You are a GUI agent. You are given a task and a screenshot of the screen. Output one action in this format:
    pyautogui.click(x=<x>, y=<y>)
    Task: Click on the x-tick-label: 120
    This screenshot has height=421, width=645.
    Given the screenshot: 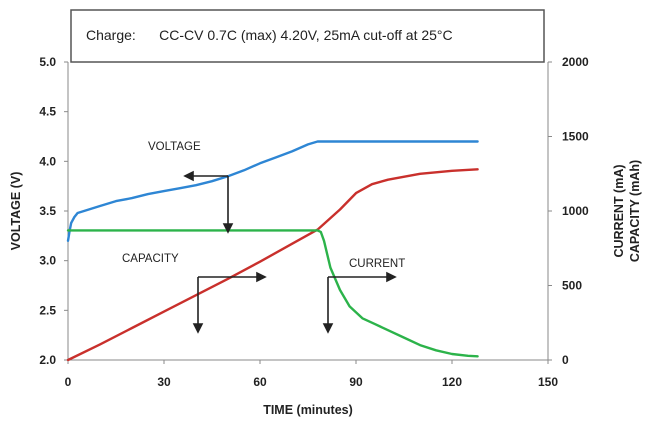 What is the action you would take?
    pyautogui.click(x=452, y=382)
    